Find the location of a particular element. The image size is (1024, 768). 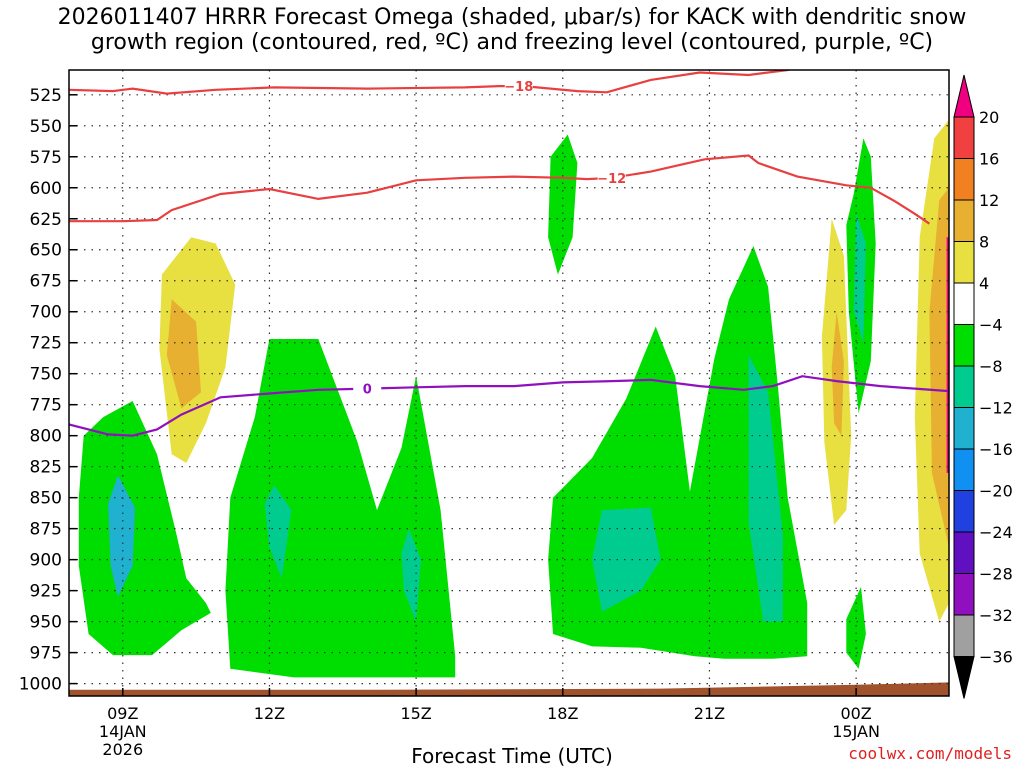

colorbar-cap-top is located at coordinates (964, 96).